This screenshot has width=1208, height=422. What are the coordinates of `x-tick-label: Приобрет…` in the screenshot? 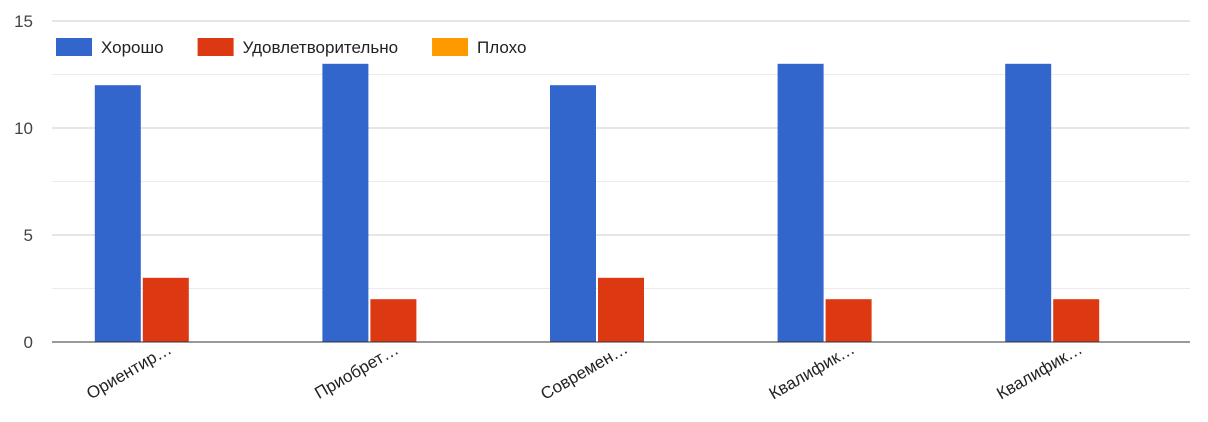 It's located at (356, 371).